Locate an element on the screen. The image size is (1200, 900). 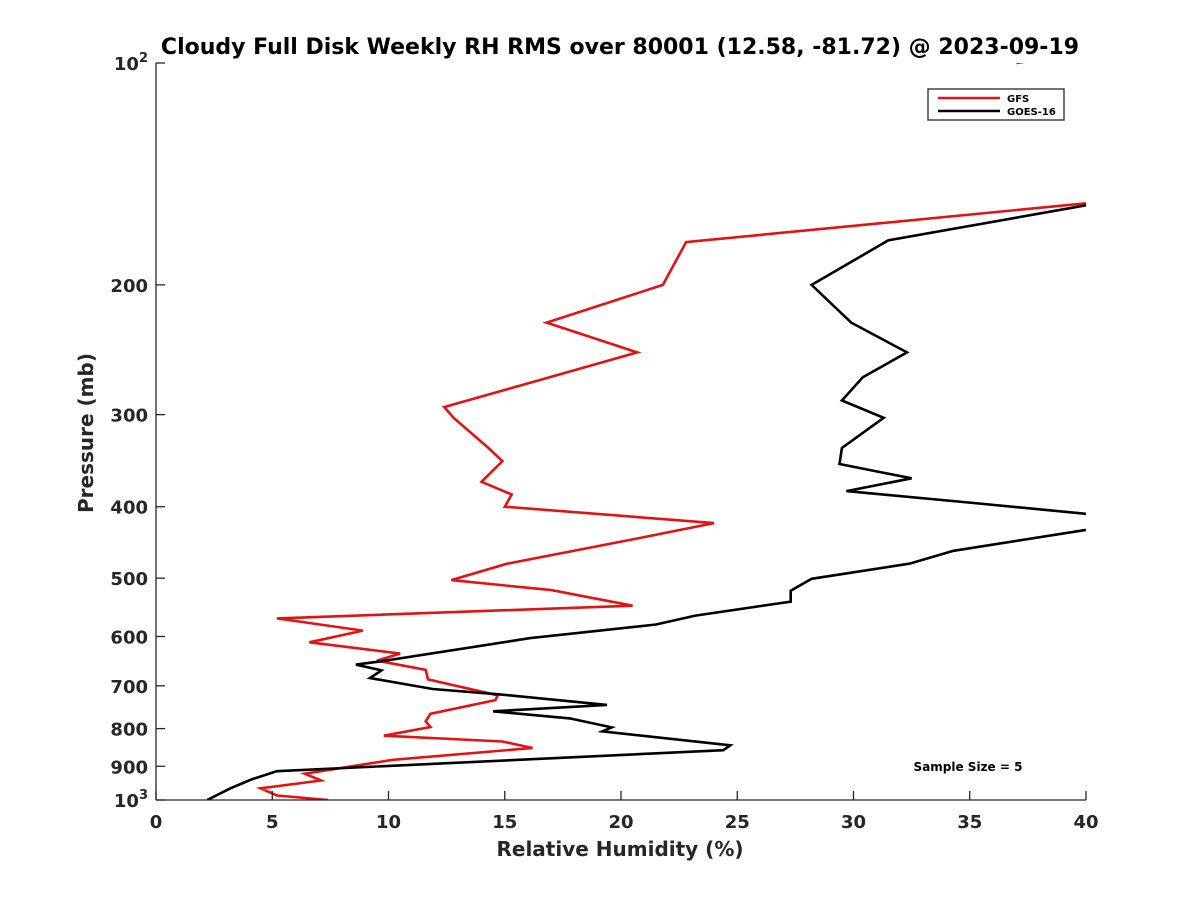
legend: GFS GOES-16 is located at coordinates (996, 104).